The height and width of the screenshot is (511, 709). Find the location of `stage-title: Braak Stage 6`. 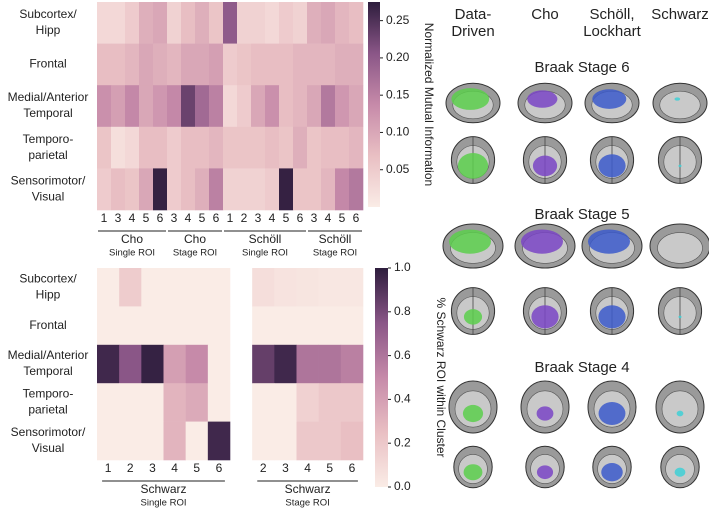

stage-title: Braak Stage 6 is located at coordinates (581, 67).